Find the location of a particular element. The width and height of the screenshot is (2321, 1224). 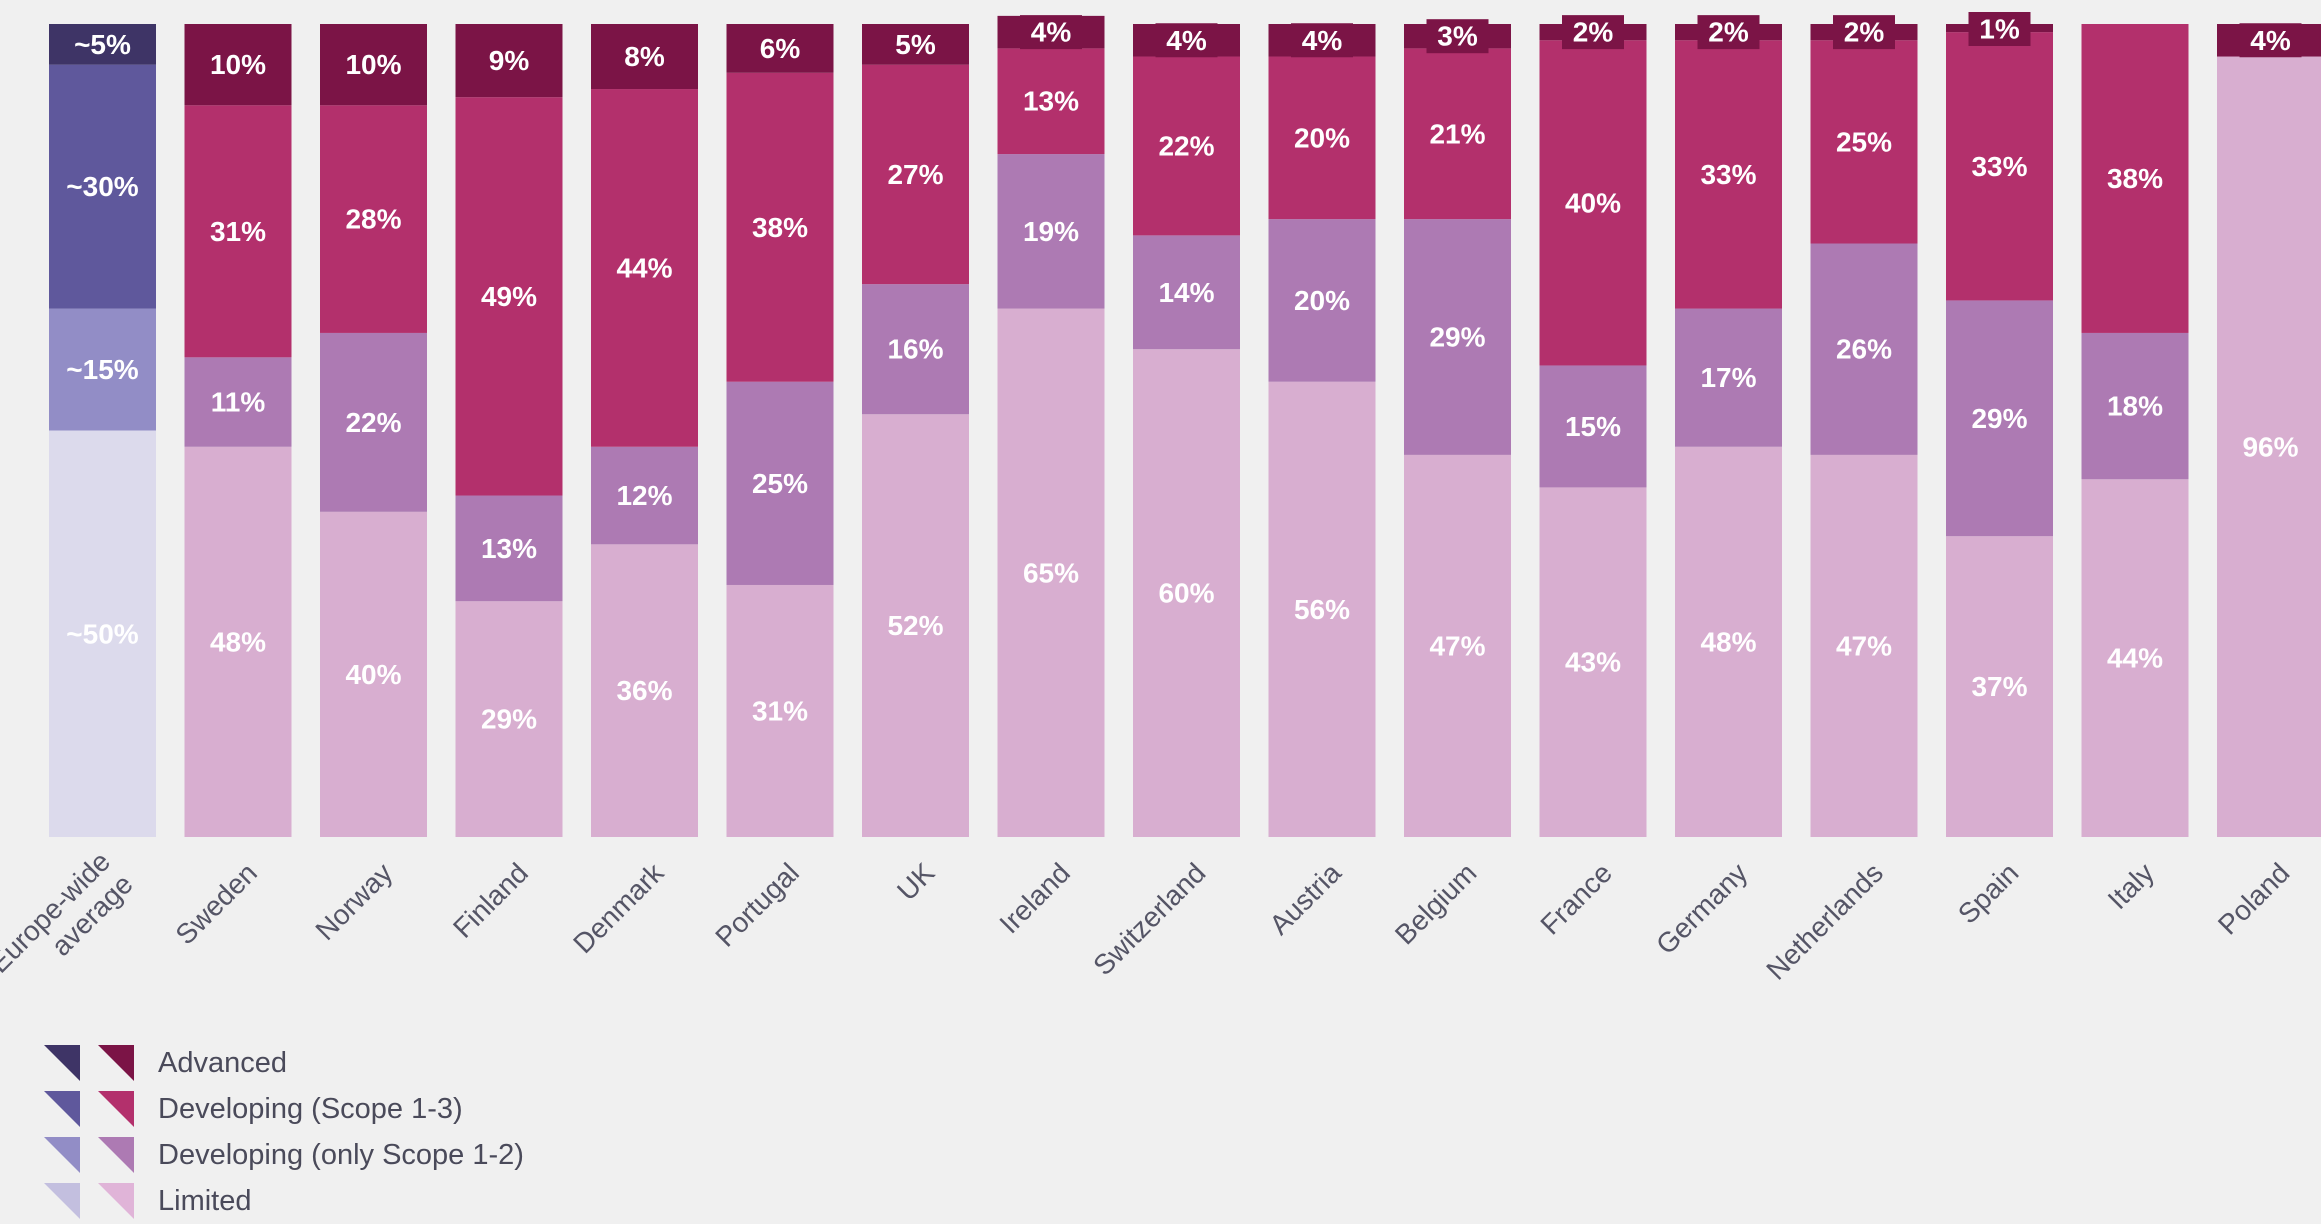

value-label-developing-only-scope-1-2-denmark: 12% is located at coordinates (644, 495).